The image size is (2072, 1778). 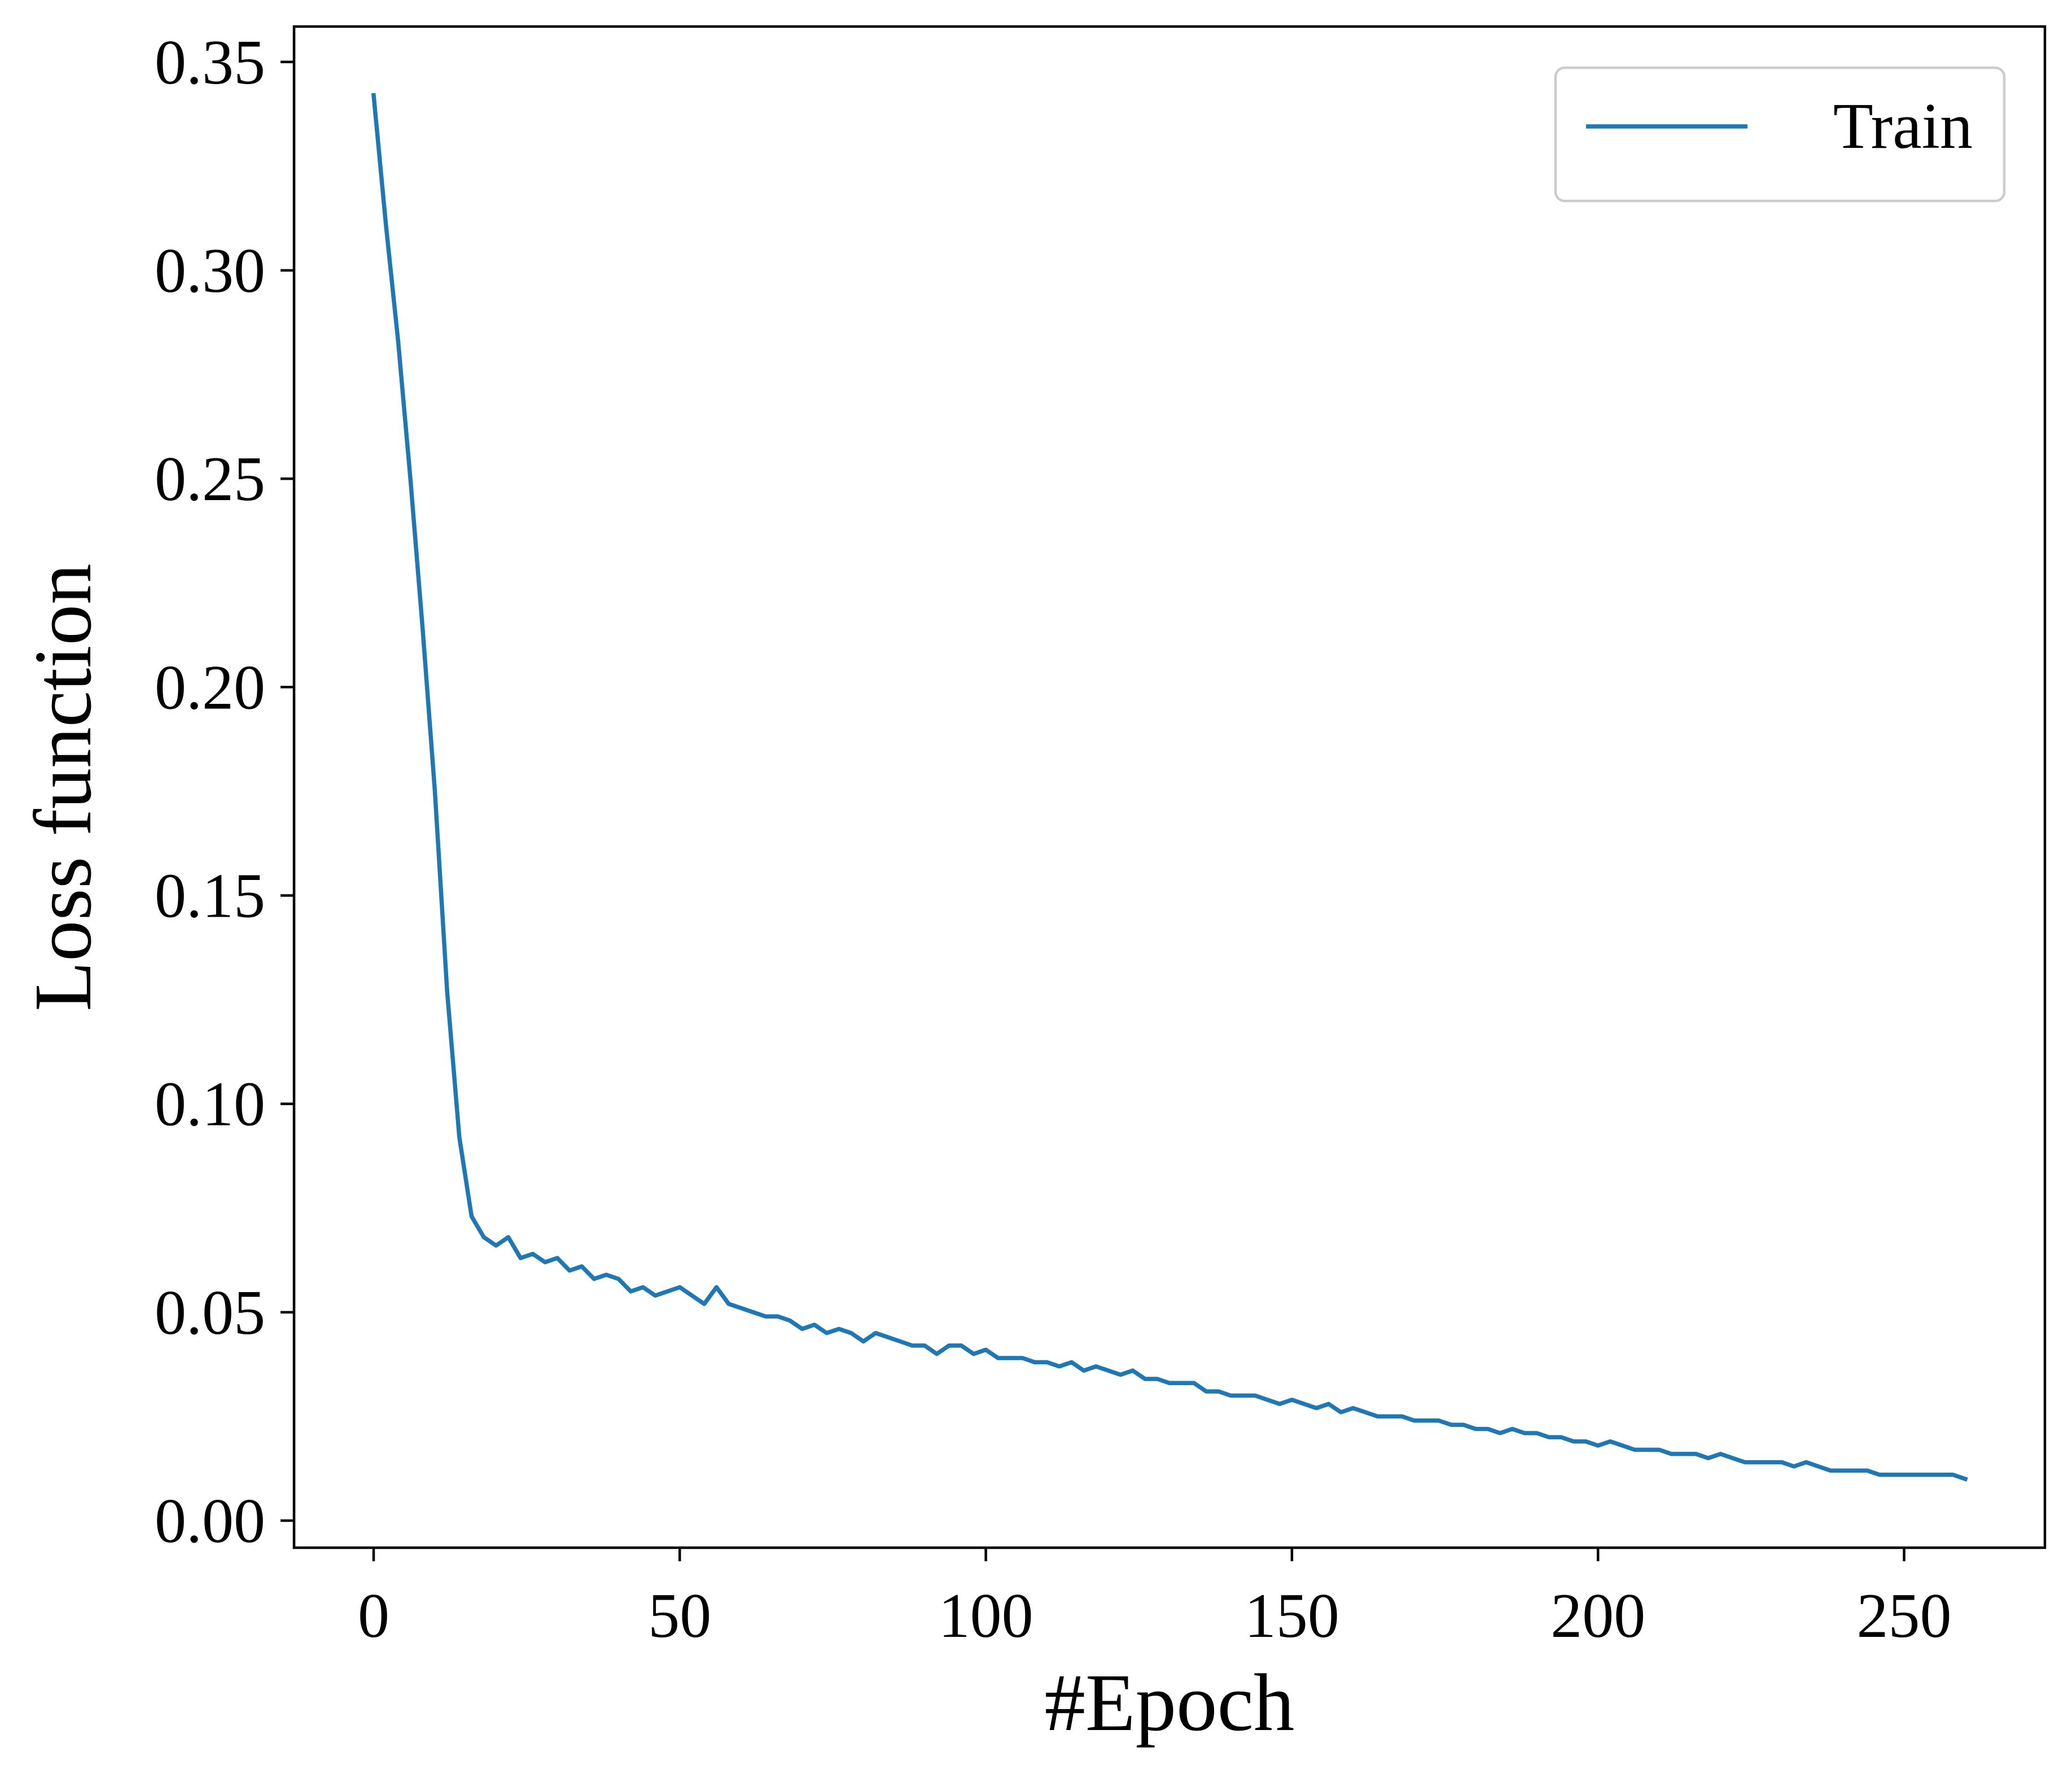 I want to click on y-tick-label: 0.30, so click(x=210, y=271).